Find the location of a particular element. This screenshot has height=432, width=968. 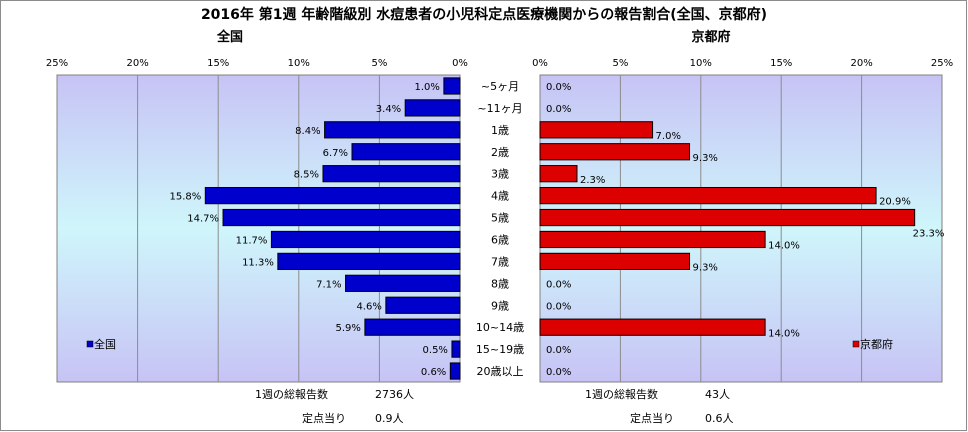

category-label: 3歳 is located at coordinates (500, 174).